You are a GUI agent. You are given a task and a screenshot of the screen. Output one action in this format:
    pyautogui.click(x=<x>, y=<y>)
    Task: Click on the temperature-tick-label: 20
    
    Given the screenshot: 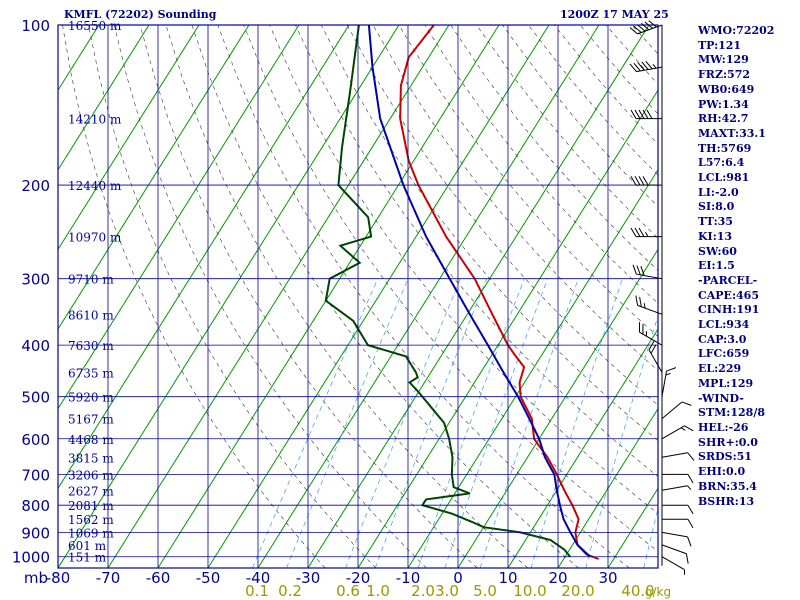 What is the action you would take?
    pyautogui.click(x=557, y=578)
    